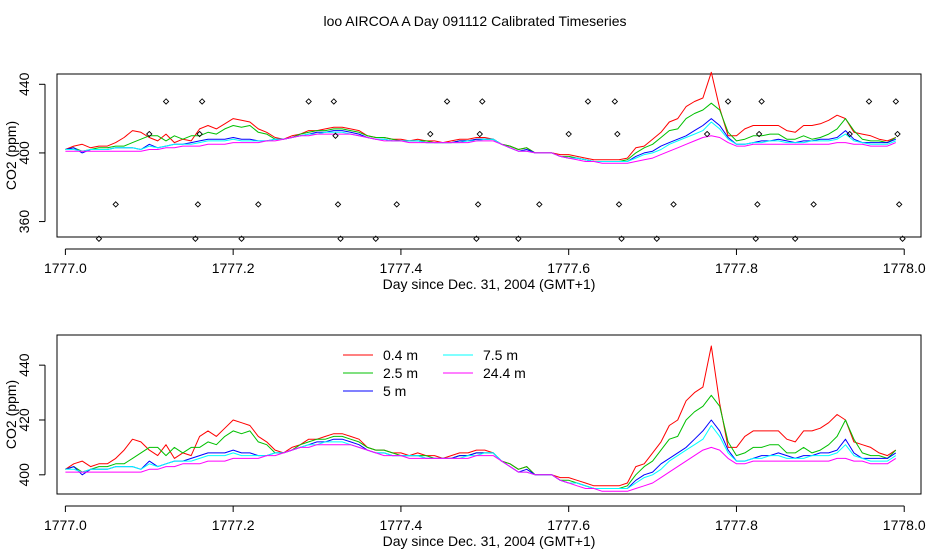  What do you see at coordinates (500, 355) in the screenshot?
I see `legend-label: 7.5 m` at bounding box center [500, 355].